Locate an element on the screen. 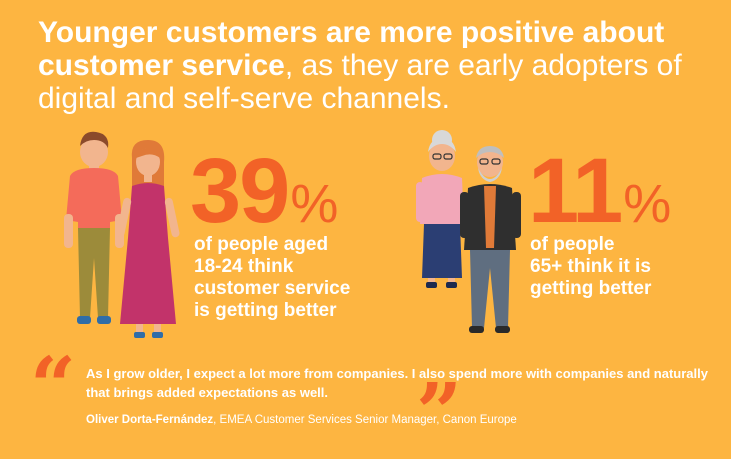 This screenshot has height=459, width=731. close-quote-icon: ” is located at coordinates (439, 412).